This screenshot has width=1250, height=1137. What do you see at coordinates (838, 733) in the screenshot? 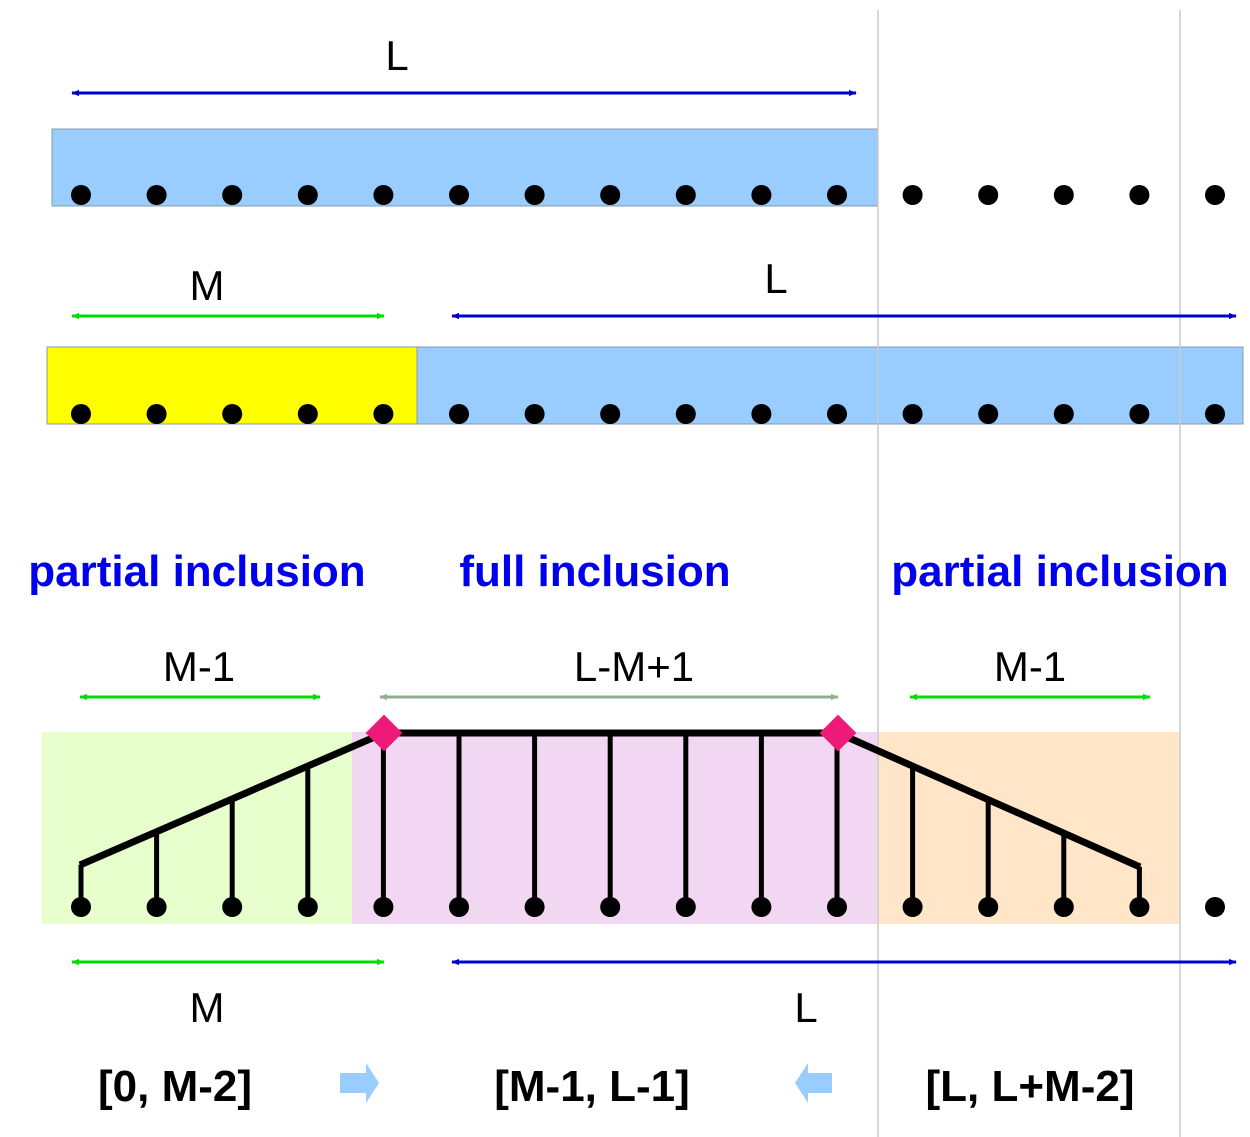
I see `full-inclusion-end-marker` at bounding box center [838, 733].